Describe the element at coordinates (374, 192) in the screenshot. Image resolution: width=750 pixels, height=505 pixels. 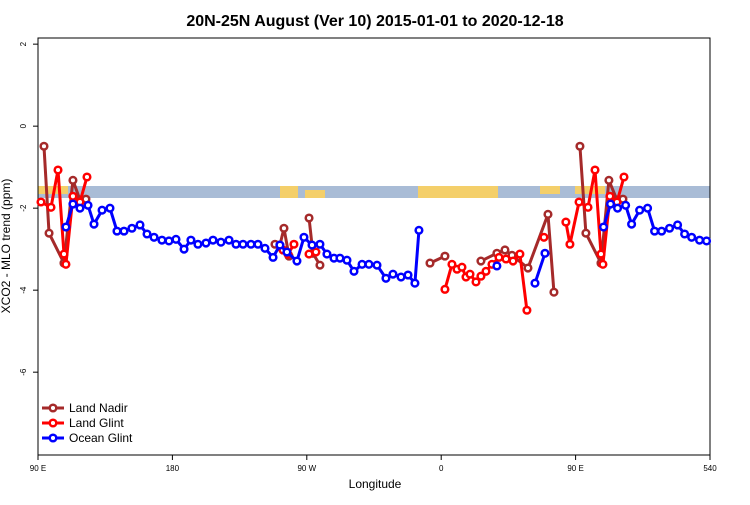
I see `map-strip` at that location.